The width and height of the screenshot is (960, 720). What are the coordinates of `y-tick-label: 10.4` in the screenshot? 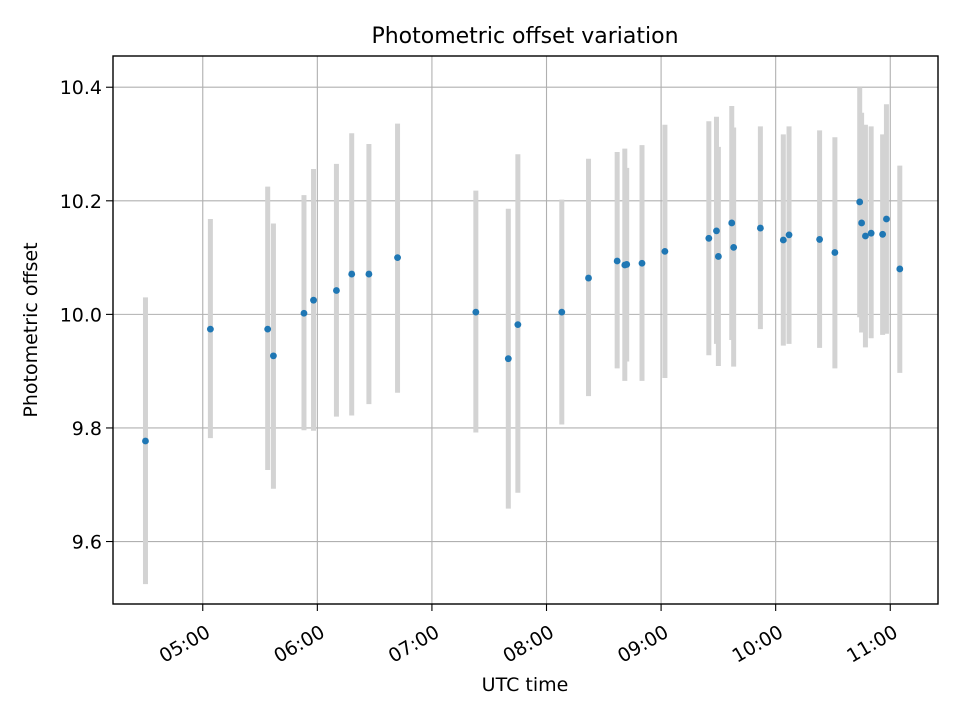 It's located at (81, 88).